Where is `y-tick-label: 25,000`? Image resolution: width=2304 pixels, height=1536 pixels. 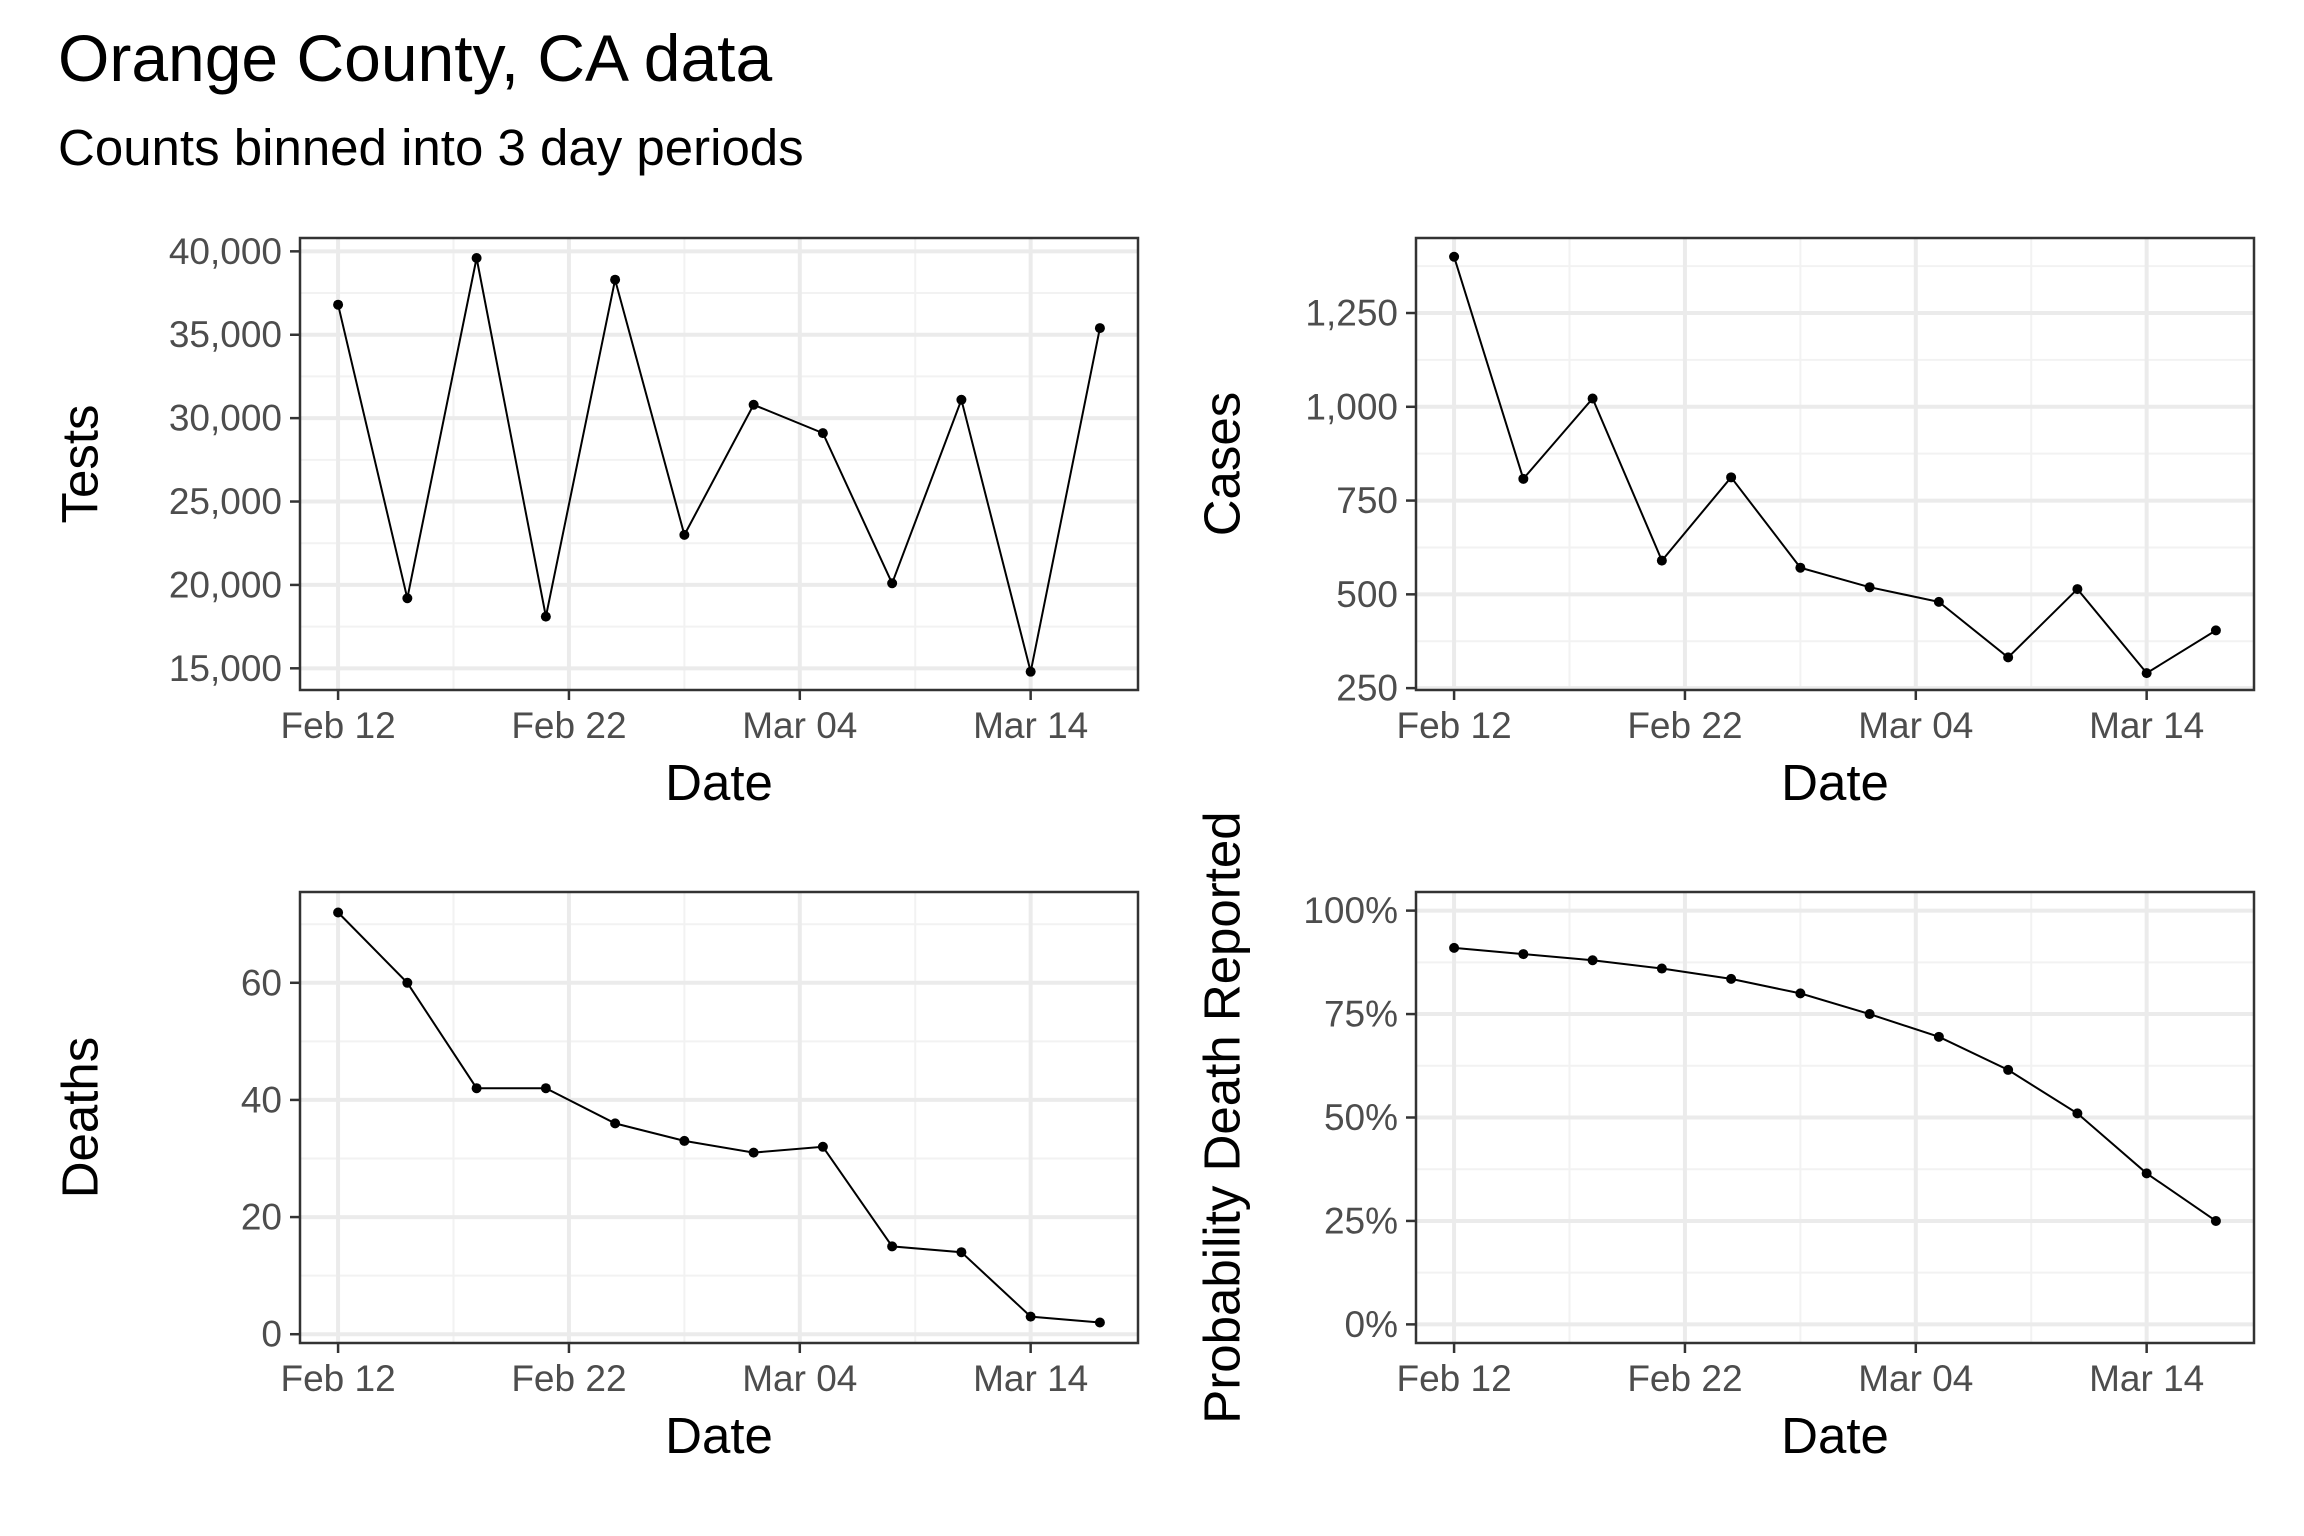
y-tick-label: 25,000 is located at coordinates (225, 501).